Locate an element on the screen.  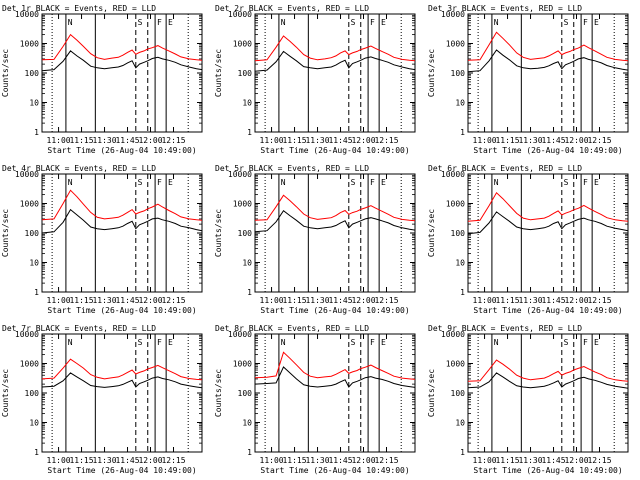
panel-title: Det 4r BLACK = Events, RED = LLD is located at coordinates (79, 168).